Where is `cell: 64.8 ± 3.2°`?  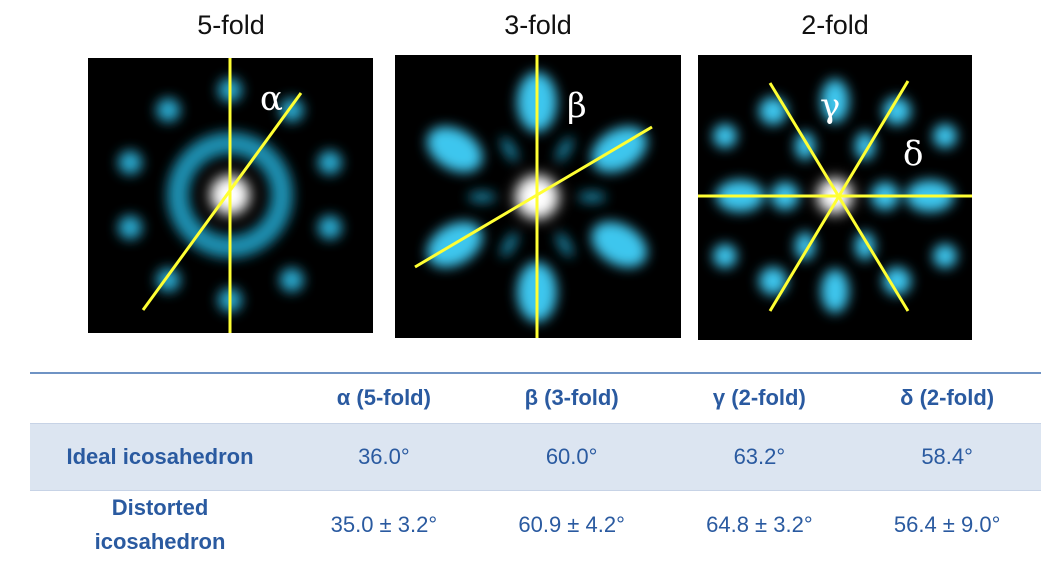
cell: 64.8 ± 3.2° is located at coordinates (759, 524).